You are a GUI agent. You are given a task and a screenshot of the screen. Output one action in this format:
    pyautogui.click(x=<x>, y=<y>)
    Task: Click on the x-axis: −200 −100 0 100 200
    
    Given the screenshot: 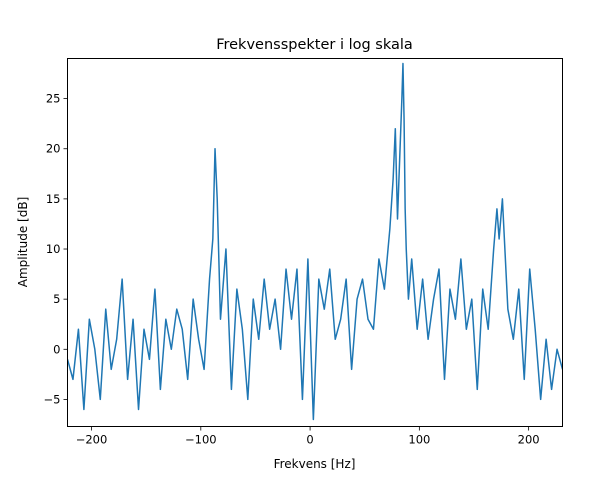 What is the action you would take?
    pyautogui.click(x=308, y=436)
    